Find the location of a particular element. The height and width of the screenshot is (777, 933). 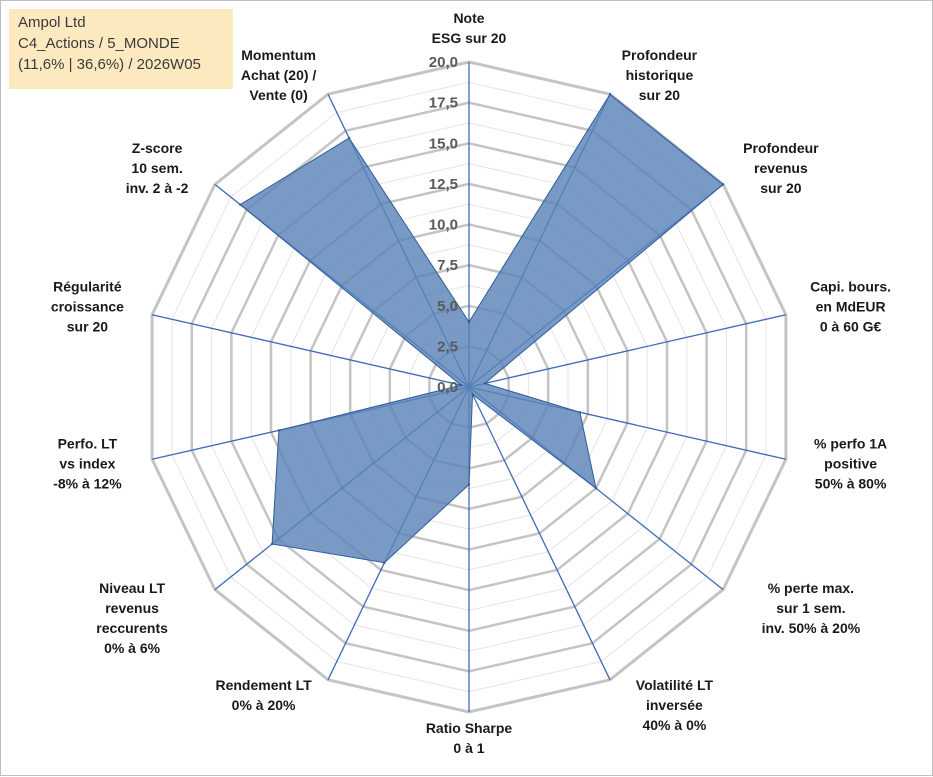

tick-label: 7,5 is located at coordinates (447, 265).